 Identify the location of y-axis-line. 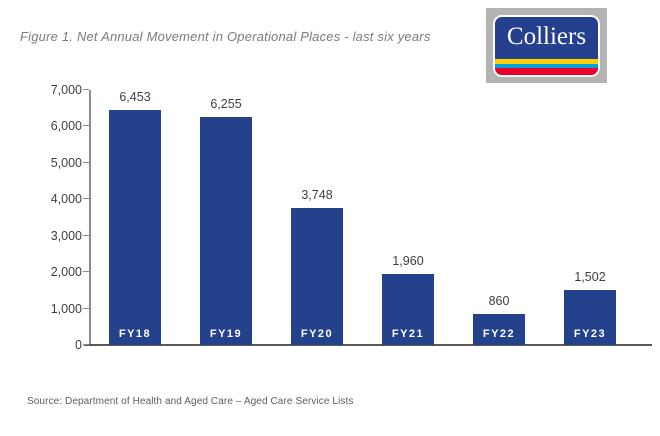
(90, 217).